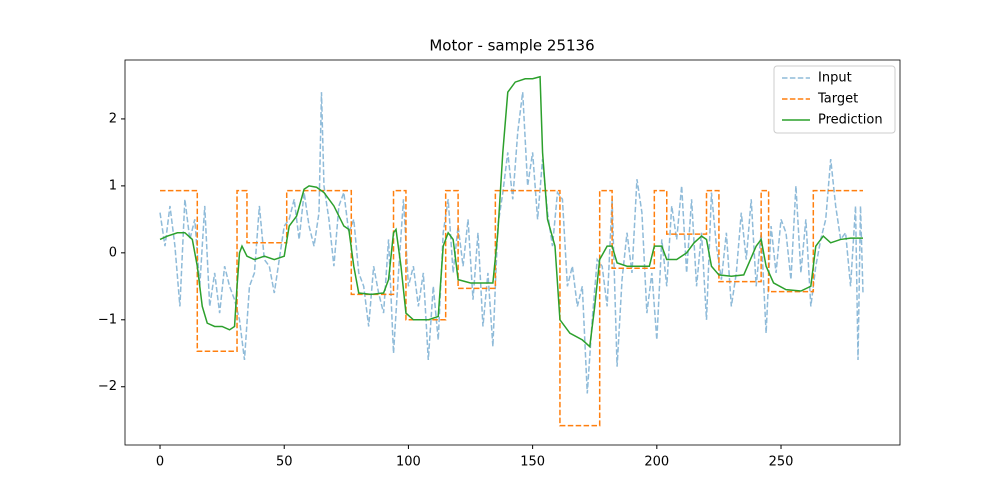 Image resolution: width=1000 pixels, height=500 pixels. I want to click on x-tick-label: 50, so click(284, 462).